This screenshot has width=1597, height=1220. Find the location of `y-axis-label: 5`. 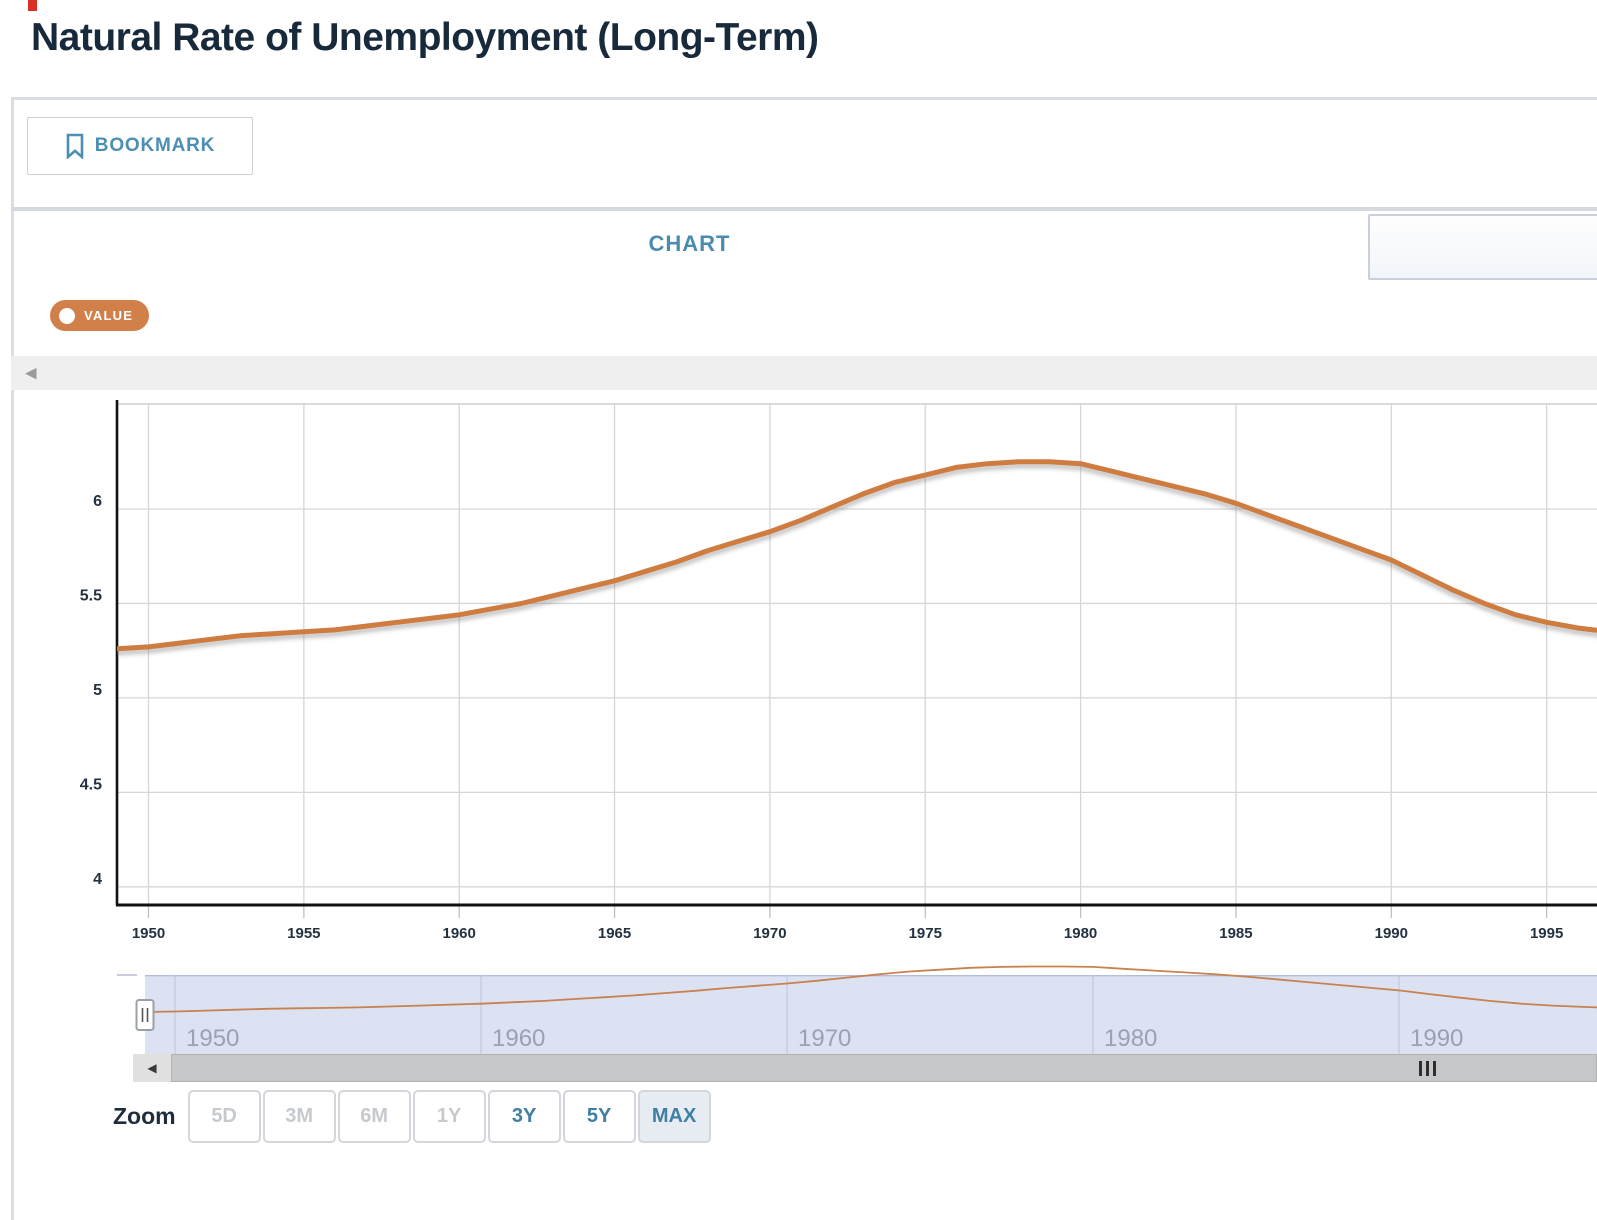

y-axis-label: 5 is located at coordinates (97, 690).